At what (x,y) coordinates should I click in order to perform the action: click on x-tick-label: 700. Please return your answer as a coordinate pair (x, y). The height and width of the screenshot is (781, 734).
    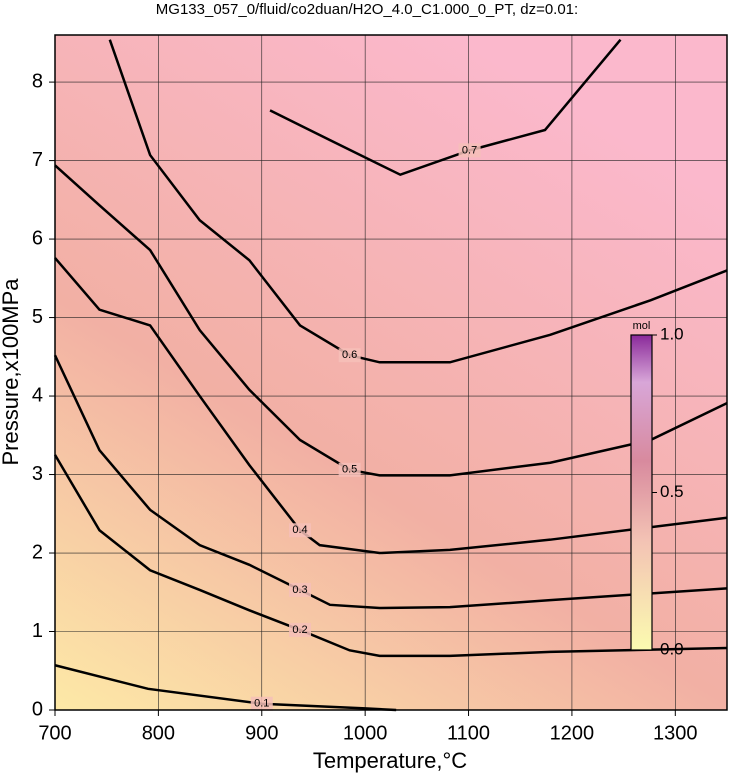
    Looking at the image, I should click on (54, 733).